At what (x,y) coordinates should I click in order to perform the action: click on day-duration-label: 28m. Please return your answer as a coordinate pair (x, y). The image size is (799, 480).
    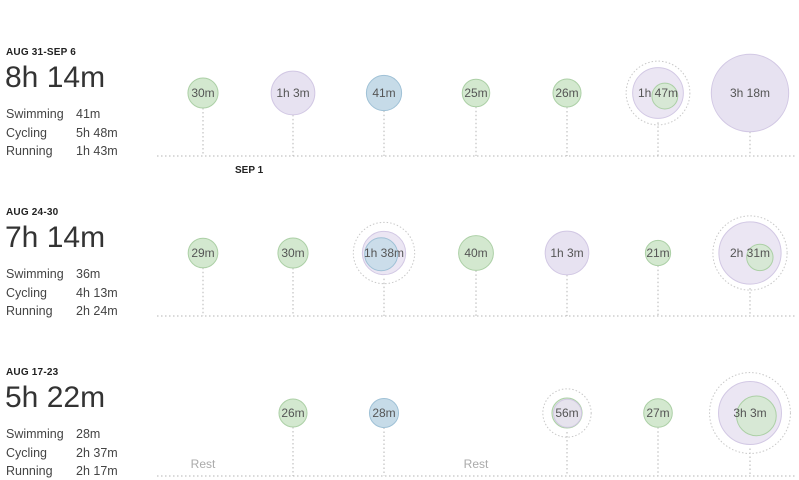
    Looking at the image, I should click on (383, 413).